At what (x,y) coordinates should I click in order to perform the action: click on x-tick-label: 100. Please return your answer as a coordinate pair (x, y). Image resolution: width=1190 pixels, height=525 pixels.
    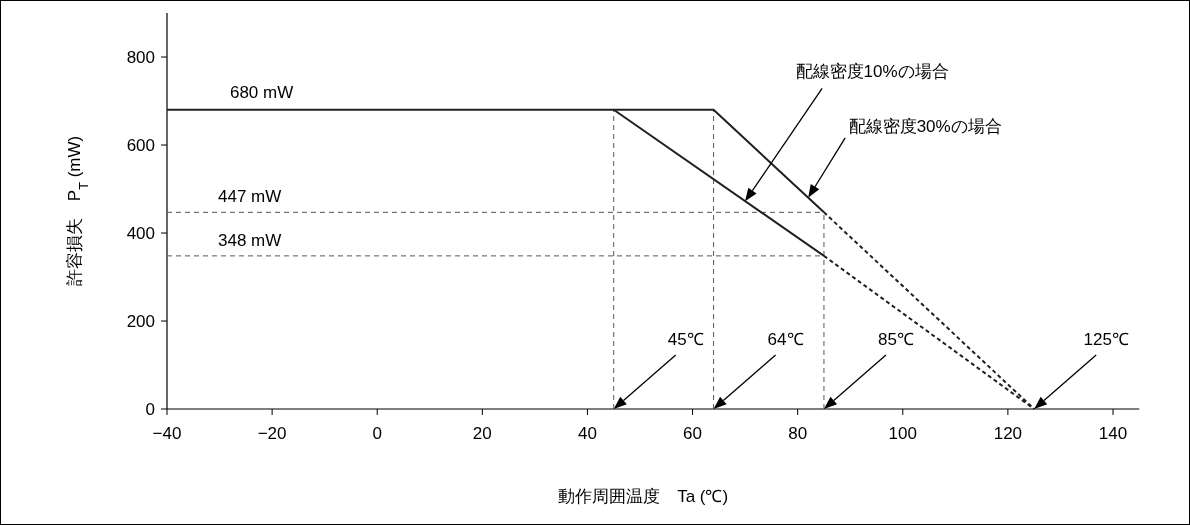
    Looking at the image, I should click on (902, 433).